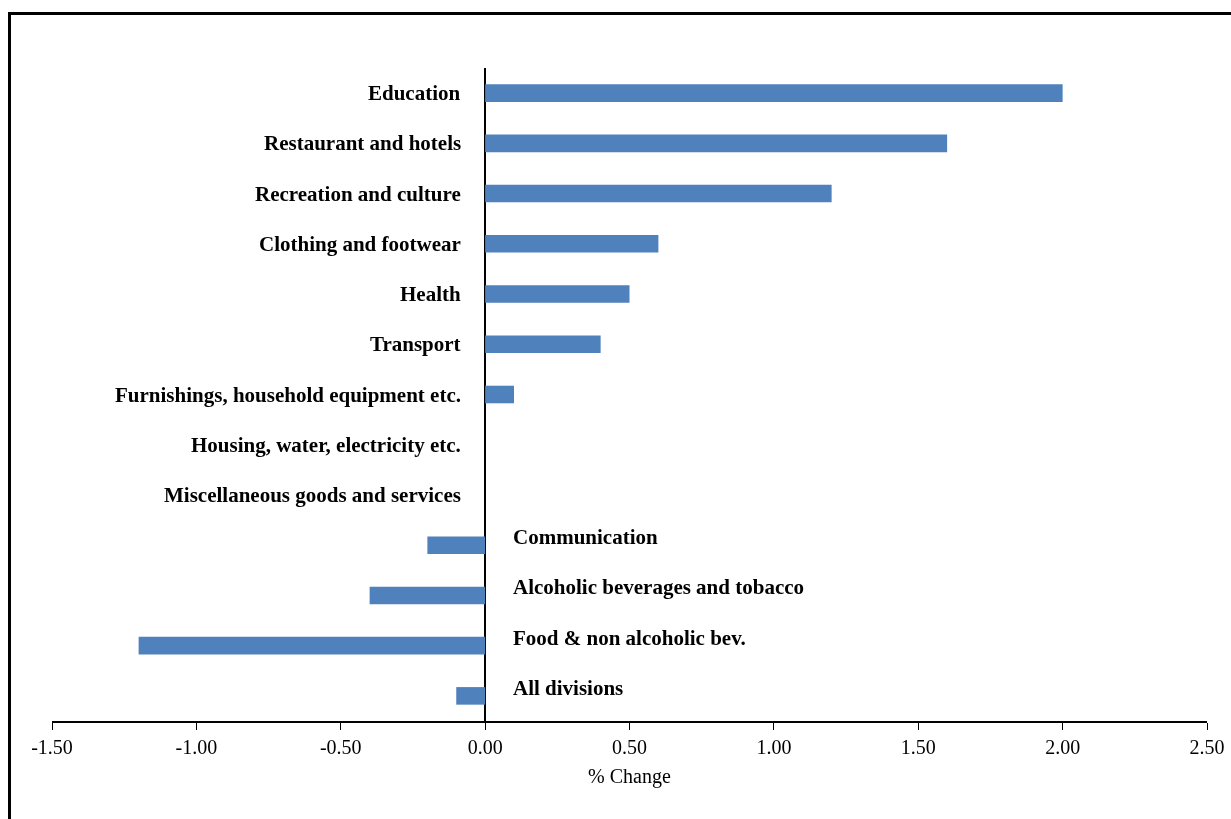 The image size is (1231, 819). What do you see at coordinates (363, 143) in the screenshot?
I see `y-tick-label: Restaurant and hotels` at bounding box center [363, 143].